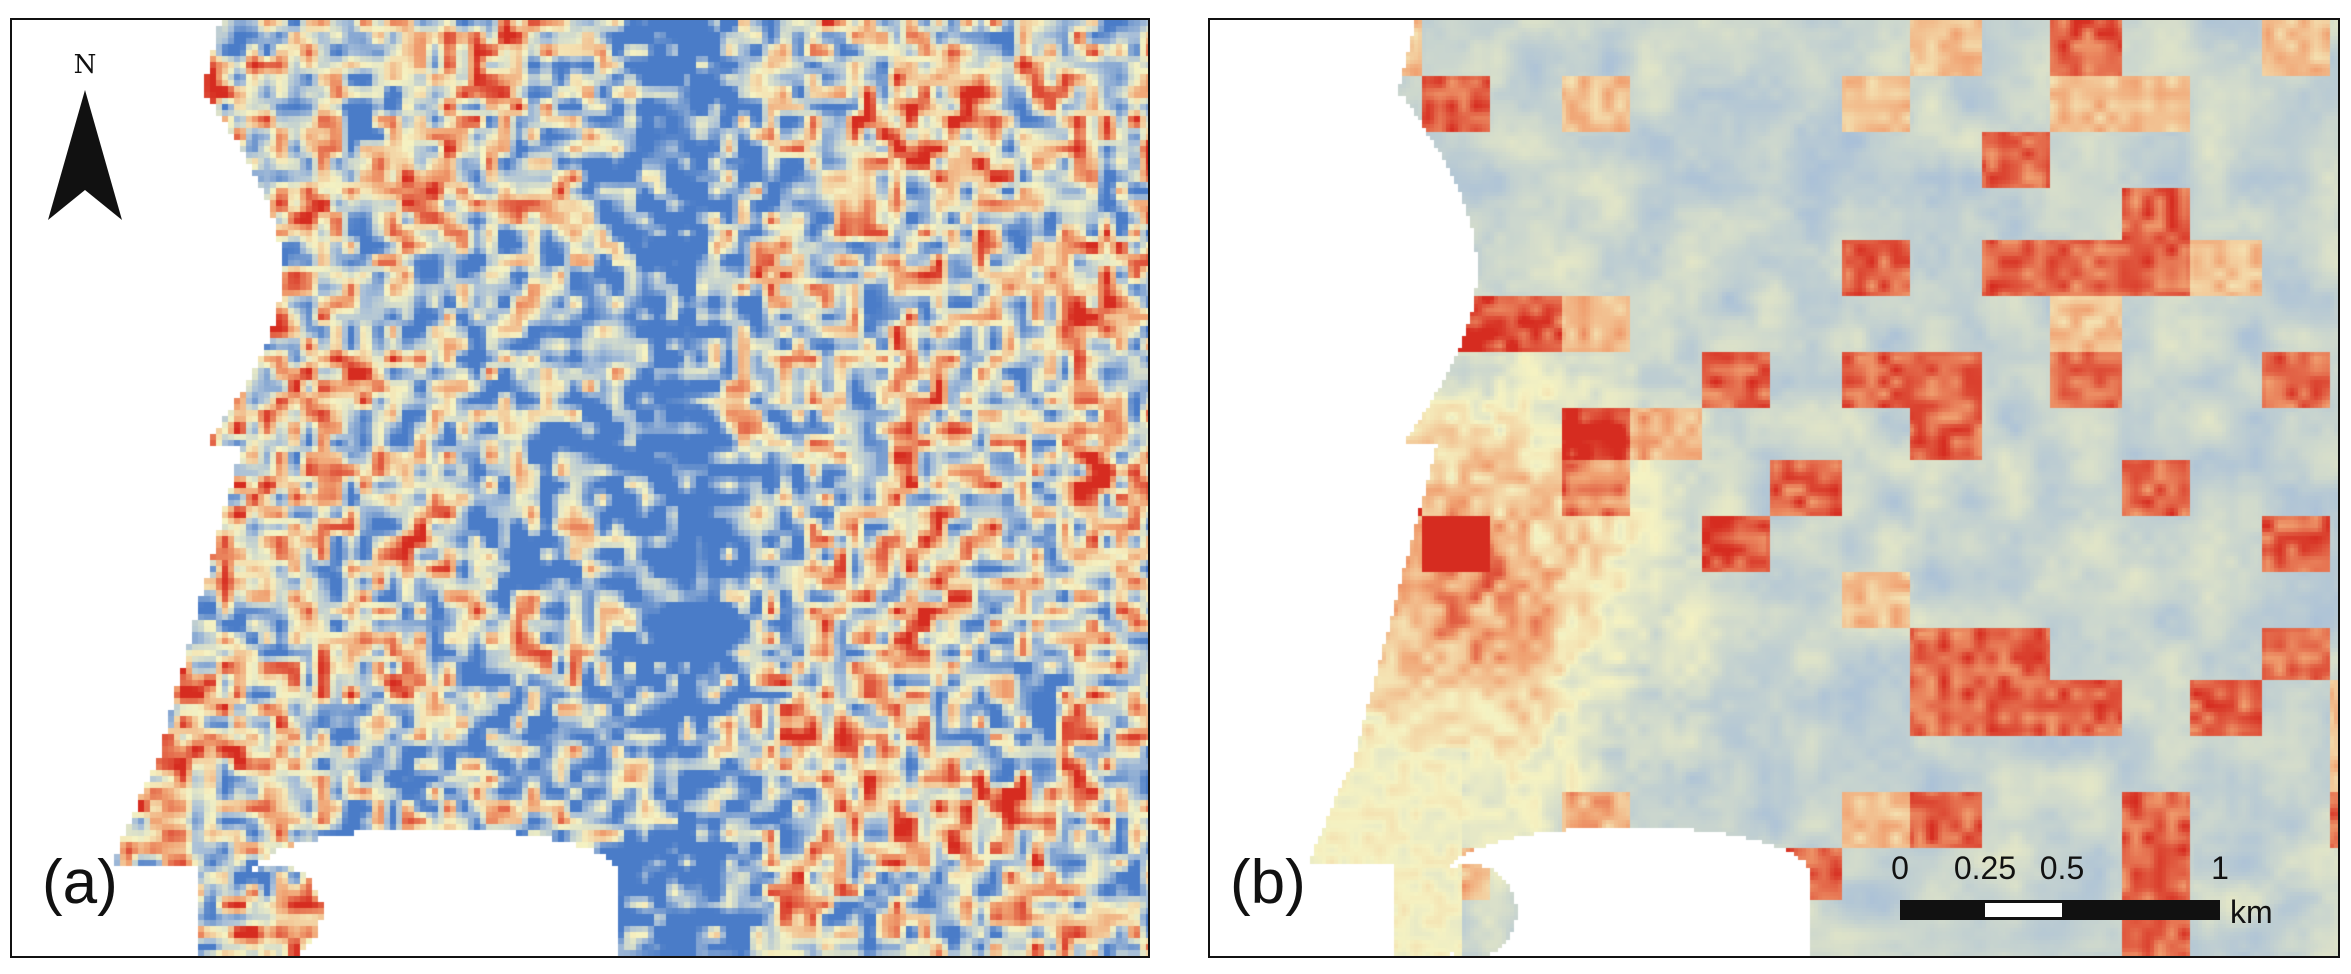 The image size is (2351, 974). I want to click on scale-tick-0.25: 0.25, so click(1985, 868).